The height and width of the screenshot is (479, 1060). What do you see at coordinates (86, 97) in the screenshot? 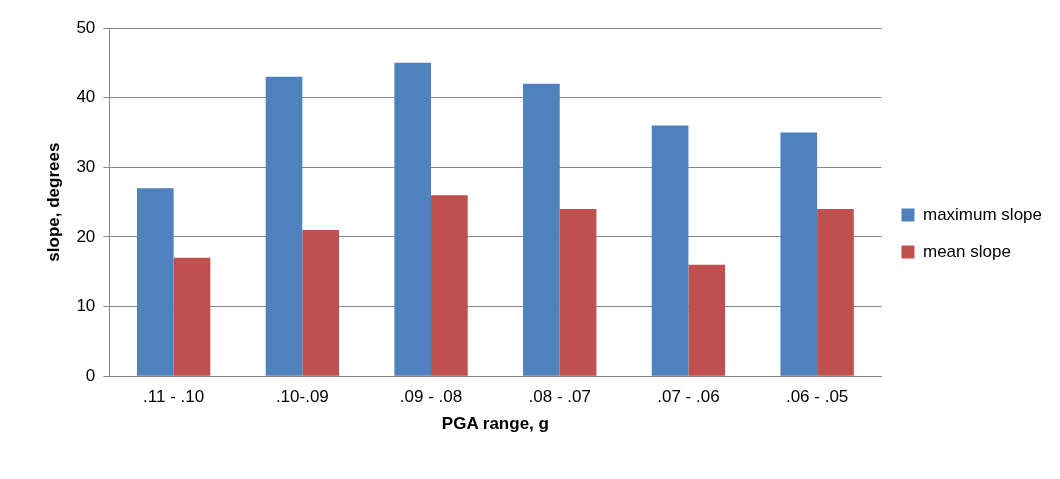
I see `y-tick-label: 40` at bounding box center [86, 97].